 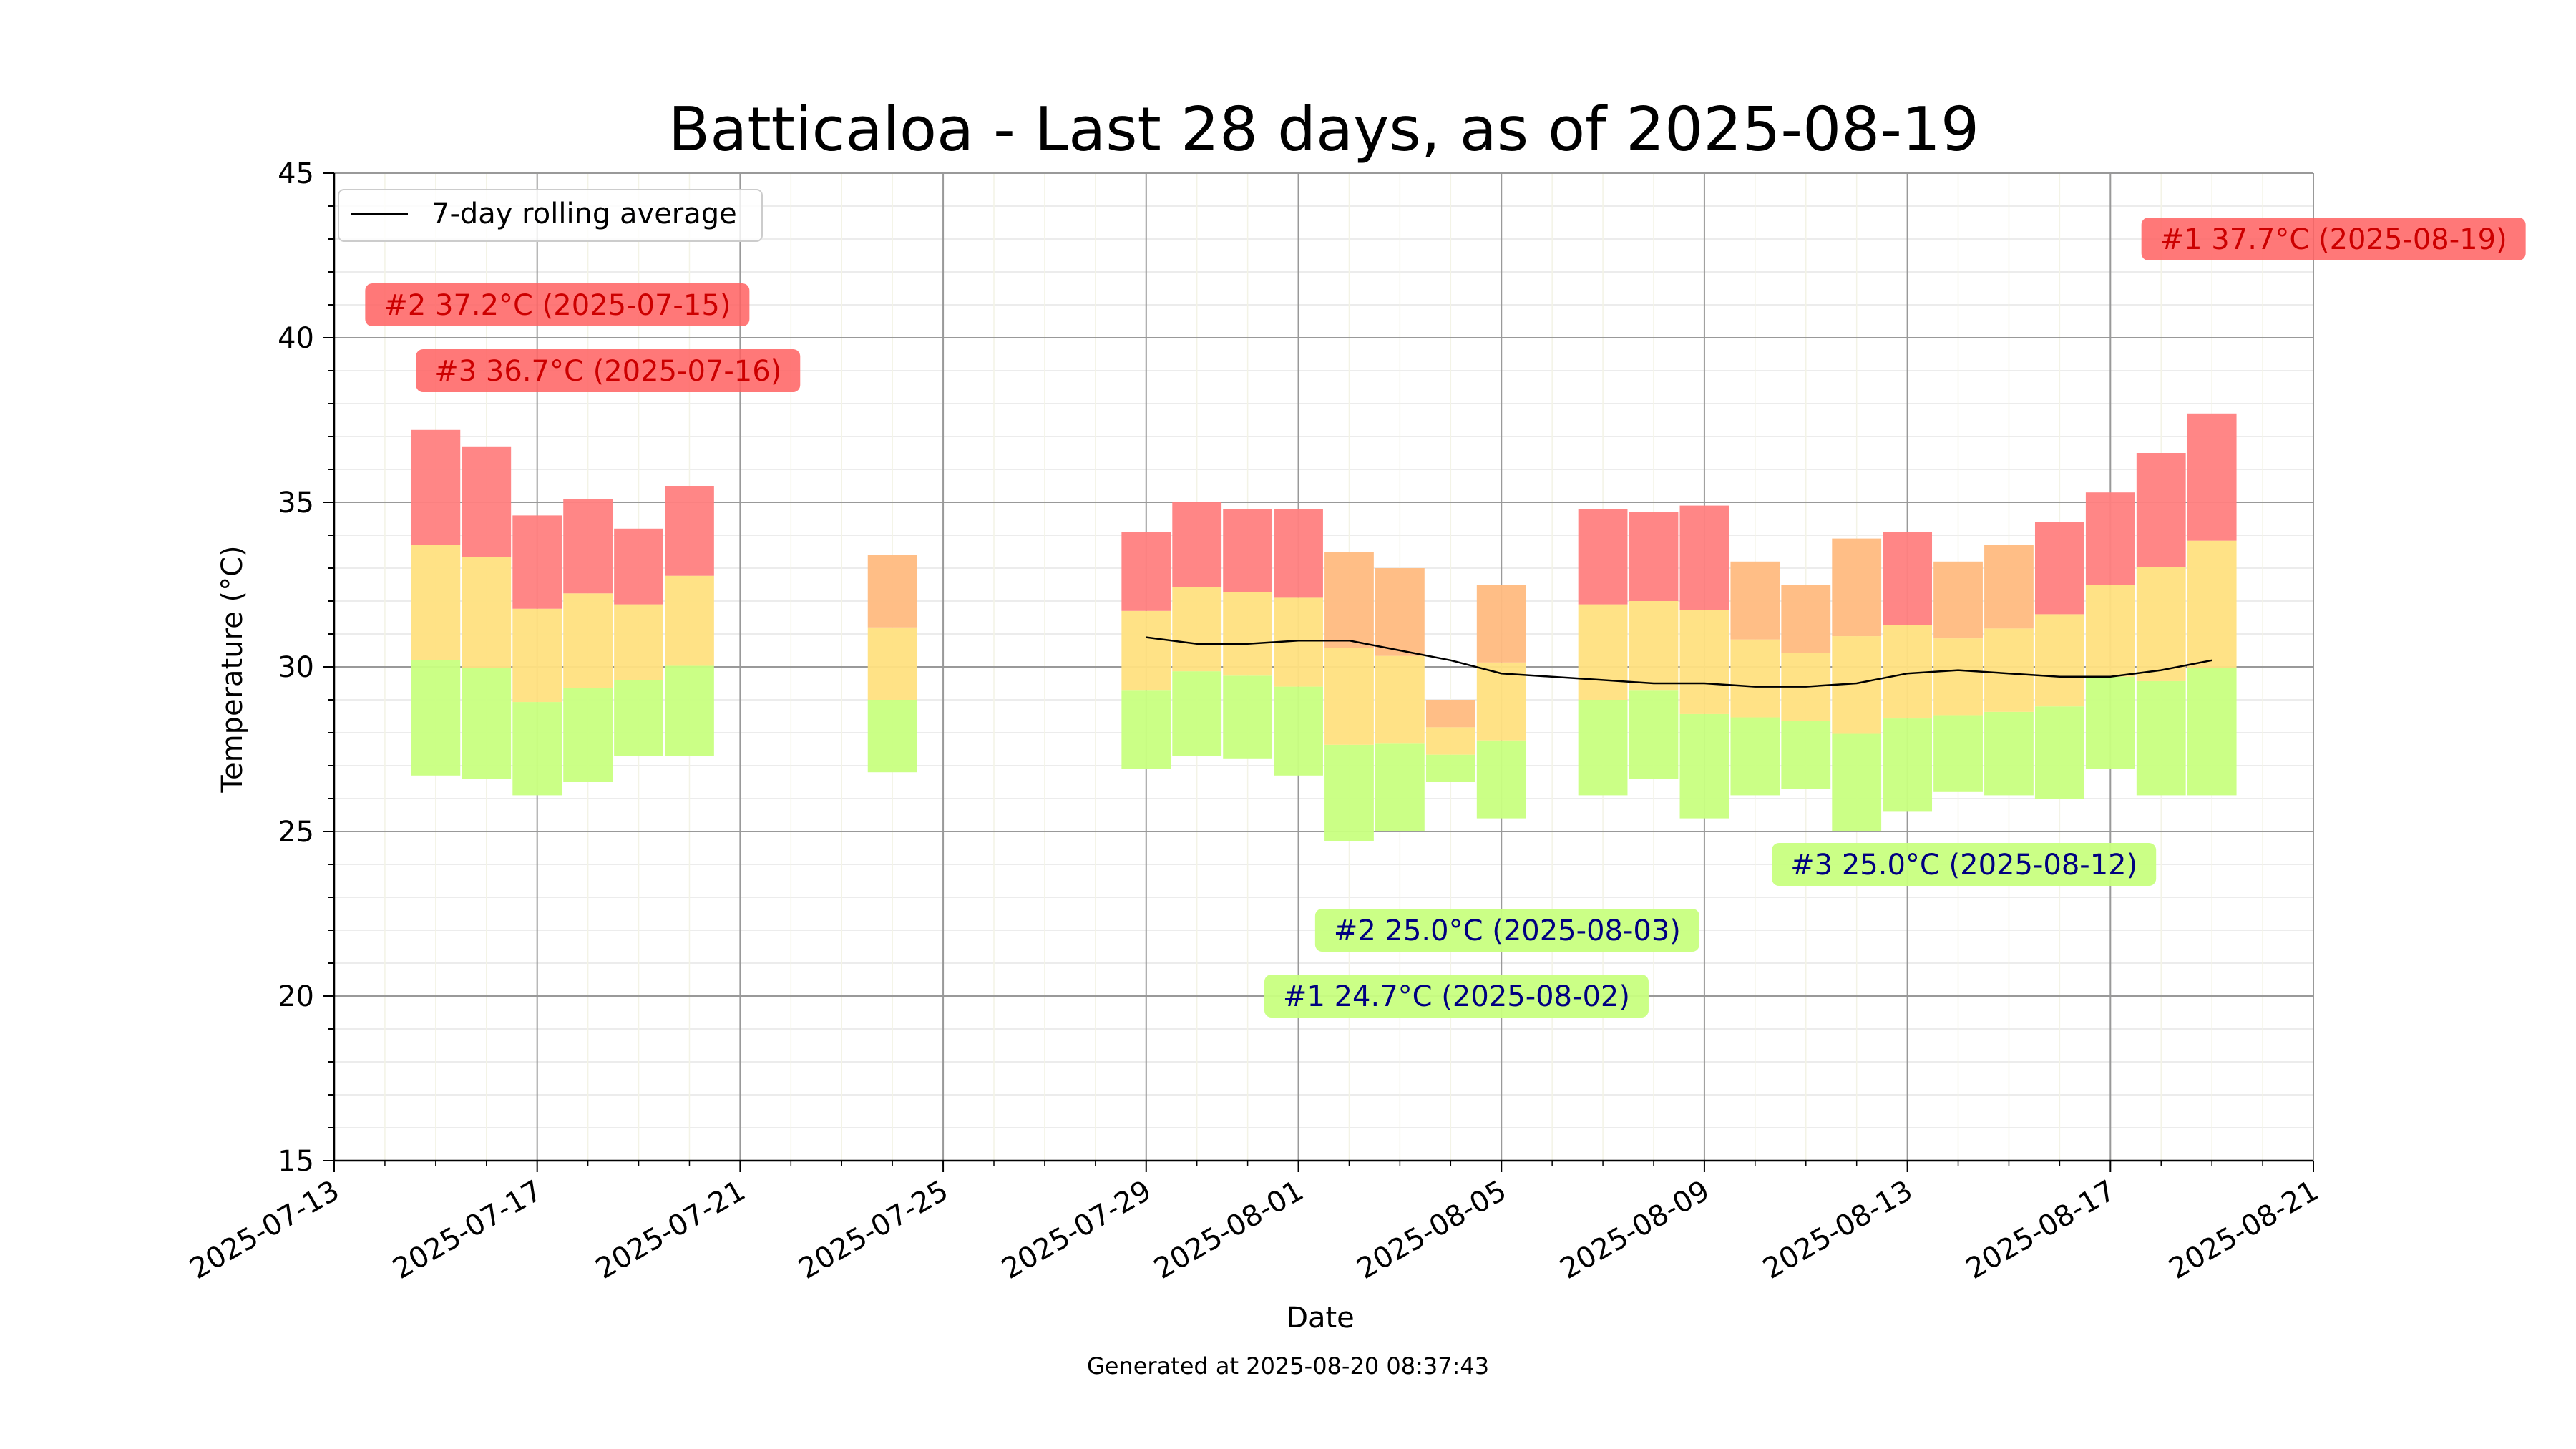 I want to click on annotation-label: #2 25.0°C (2025-08-03), so click(x=1507, y=930).